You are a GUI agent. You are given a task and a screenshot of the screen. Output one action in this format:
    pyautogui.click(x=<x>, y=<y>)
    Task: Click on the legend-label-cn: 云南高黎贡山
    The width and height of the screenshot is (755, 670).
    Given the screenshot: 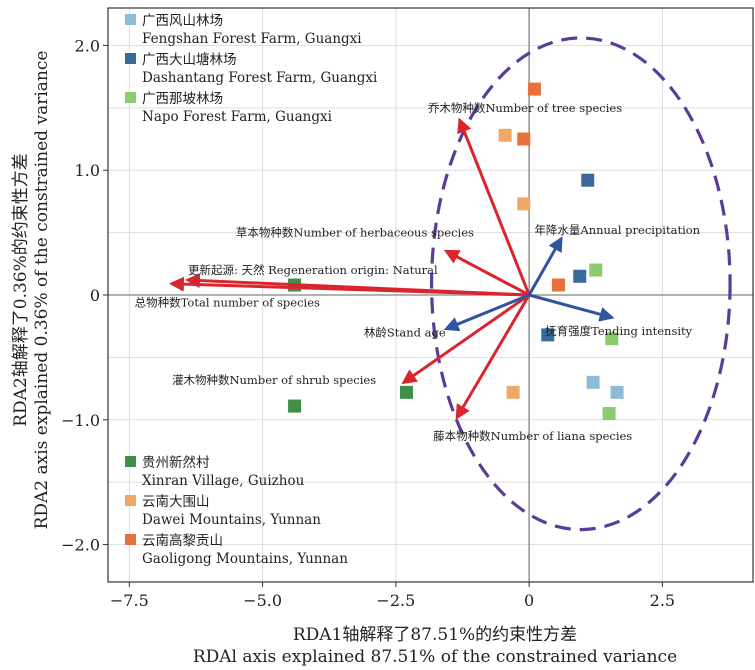 What is the action you would take?
    pyautogui.click(x=182, y=540)
    